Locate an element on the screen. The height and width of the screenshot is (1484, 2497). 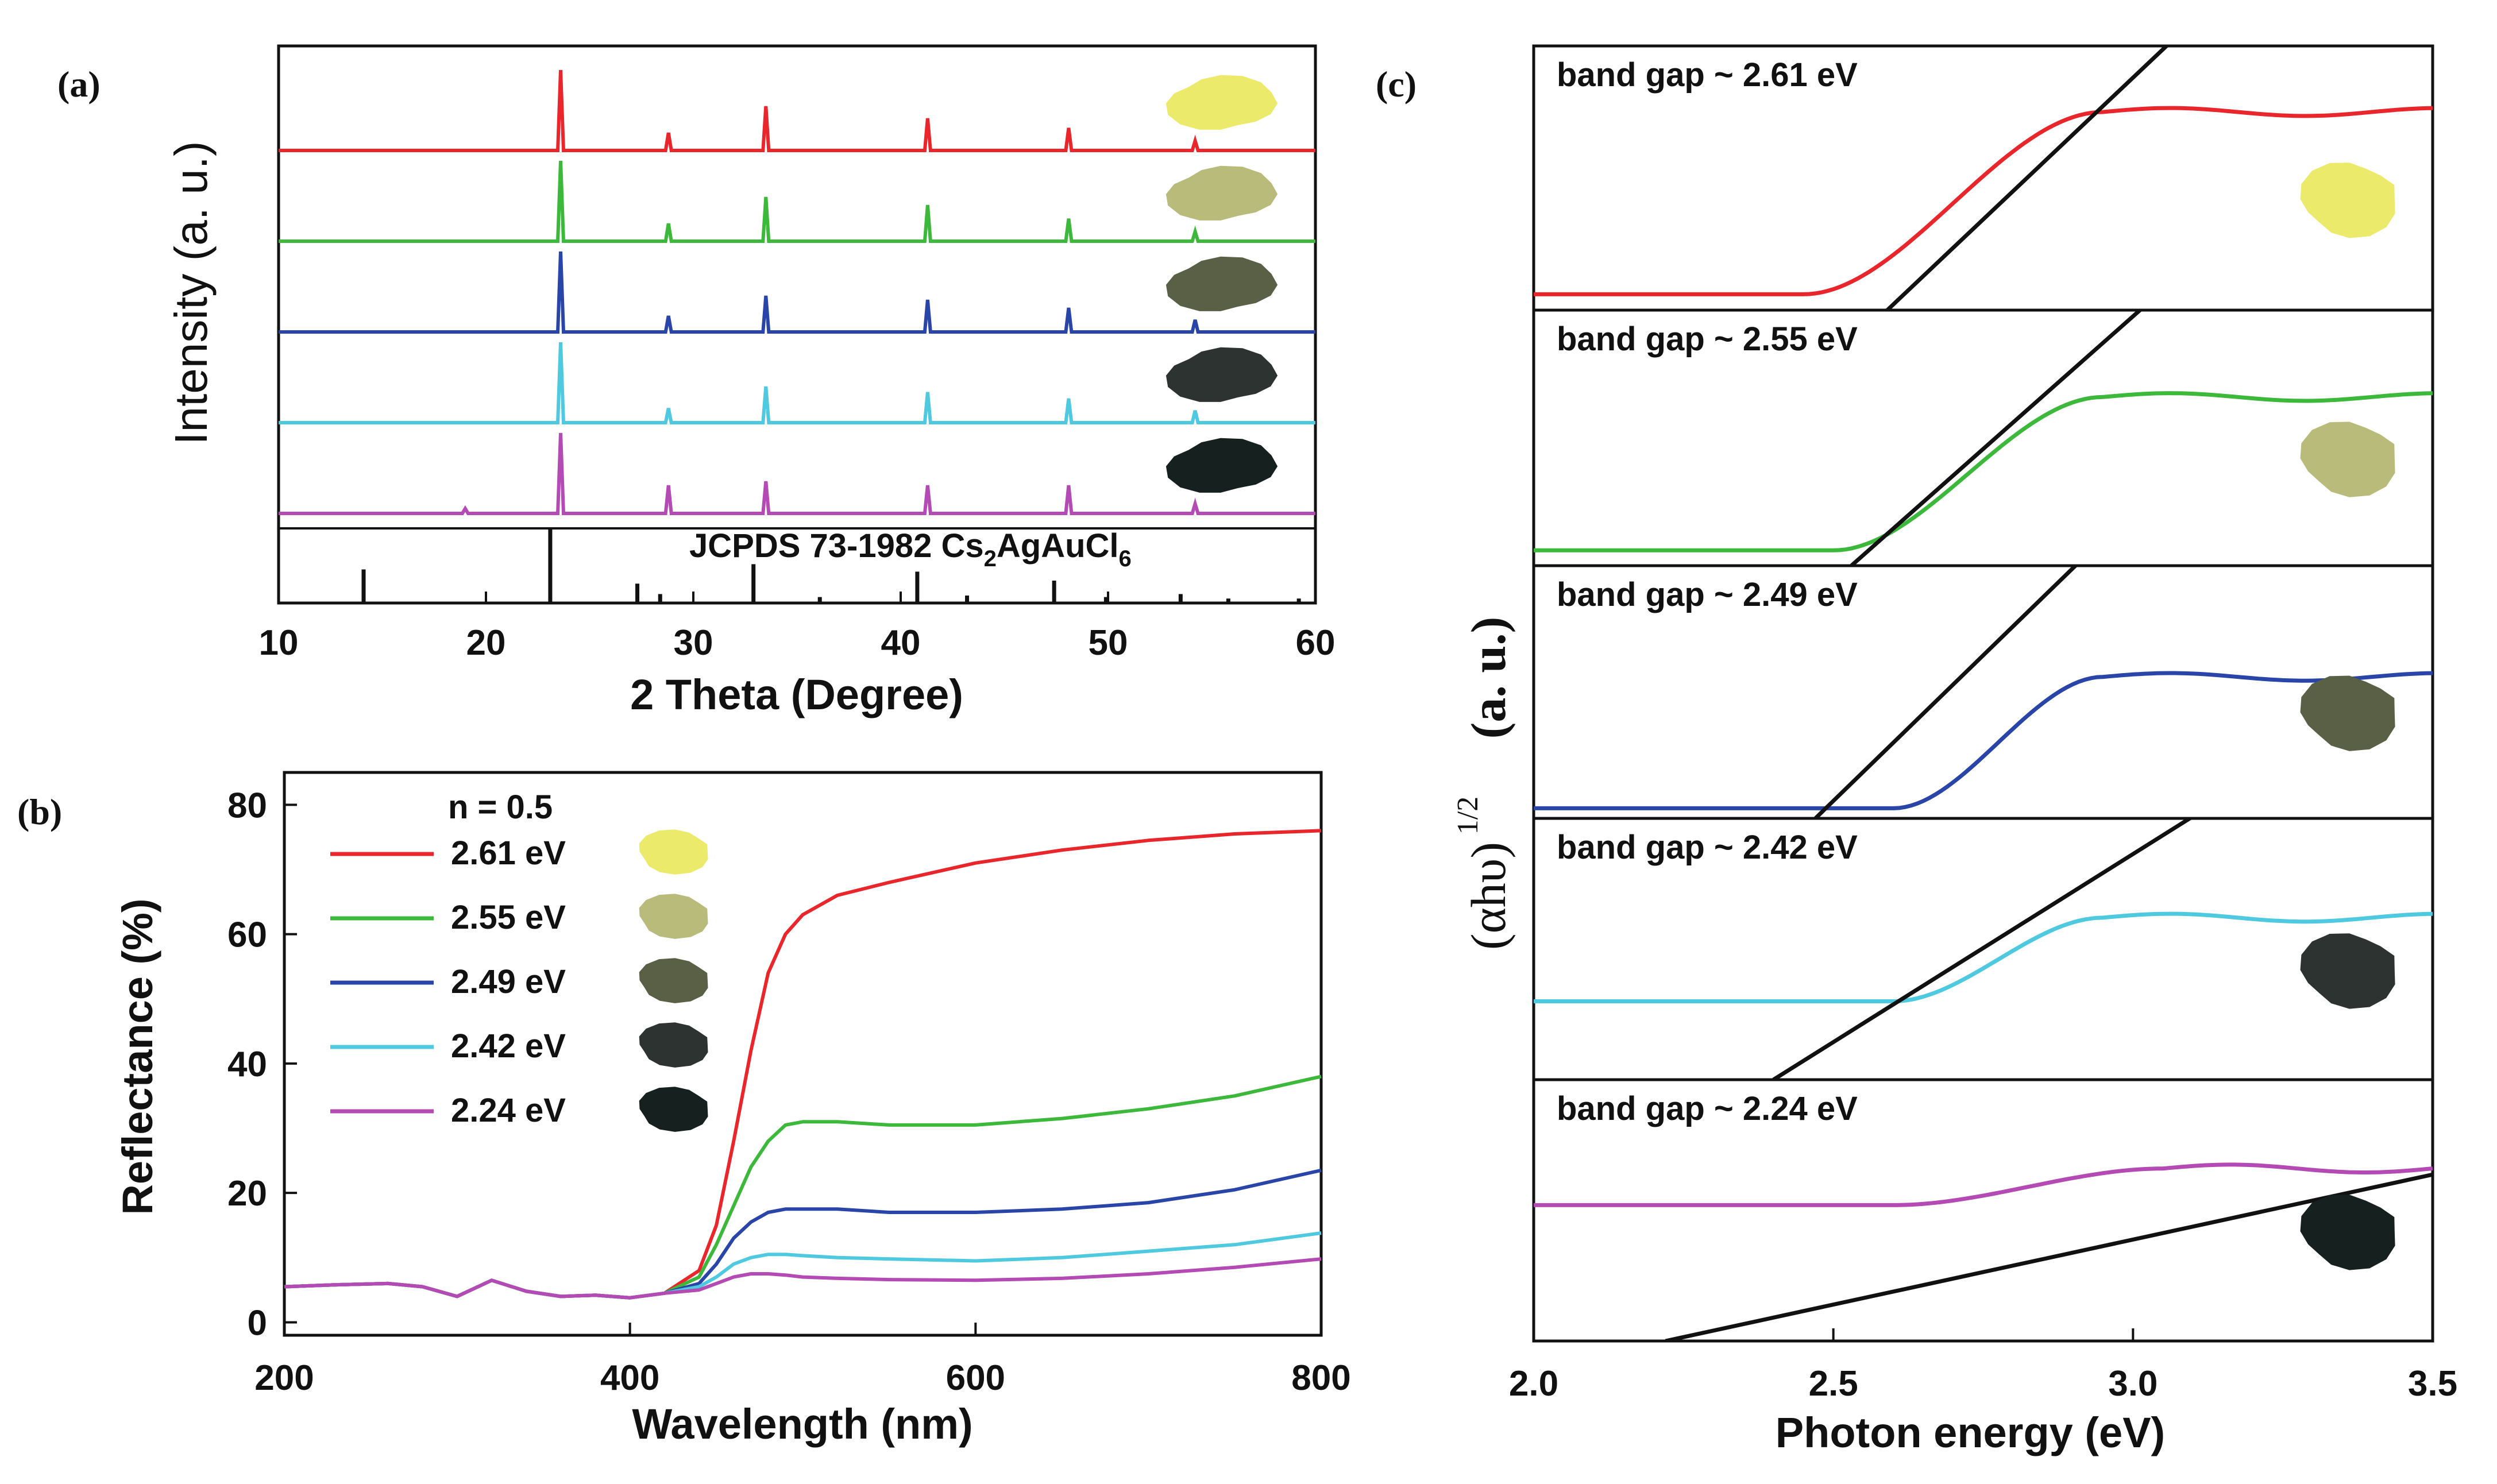
band-gap-label-2: band gap ~ 2.49 eV is located at coordinates (1707, 594).